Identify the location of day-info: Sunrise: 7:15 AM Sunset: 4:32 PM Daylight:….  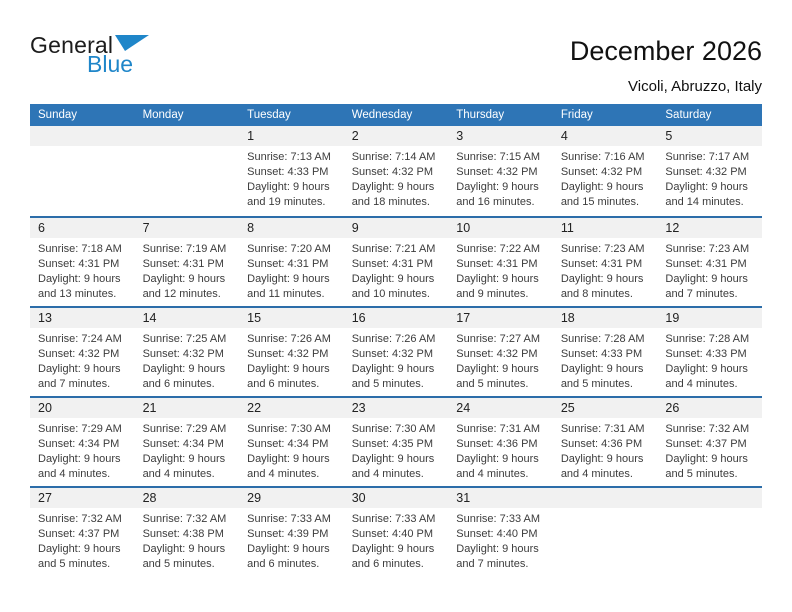
(500, 178).